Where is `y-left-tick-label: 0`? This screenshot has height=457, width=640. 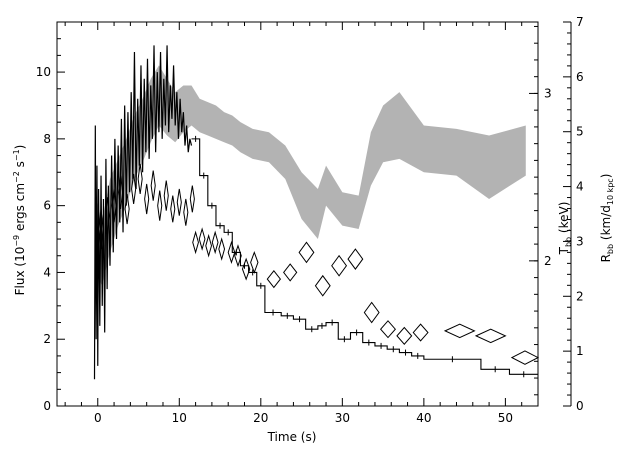
y-left-tick-label: 0 is located at coordinates (47, 406).